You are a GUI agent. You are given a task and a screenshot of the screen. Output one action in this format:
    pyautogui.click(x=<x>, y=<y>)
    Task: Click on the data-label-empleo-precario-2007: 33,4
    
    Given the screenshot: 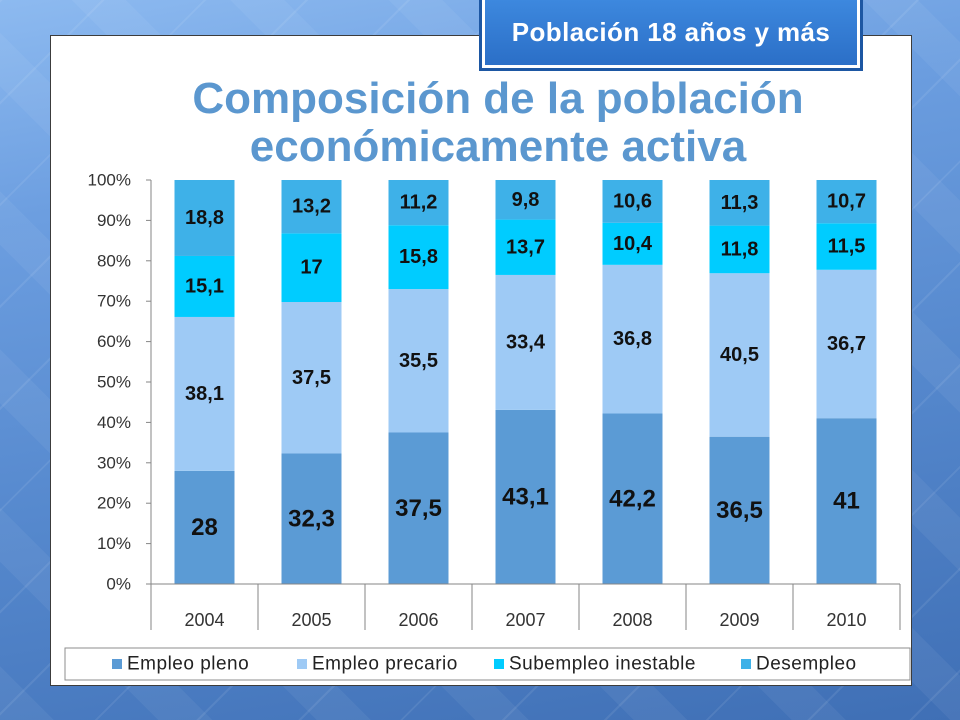 What is the action you would take?
    pyautogui.click(x=526, y=342)
    